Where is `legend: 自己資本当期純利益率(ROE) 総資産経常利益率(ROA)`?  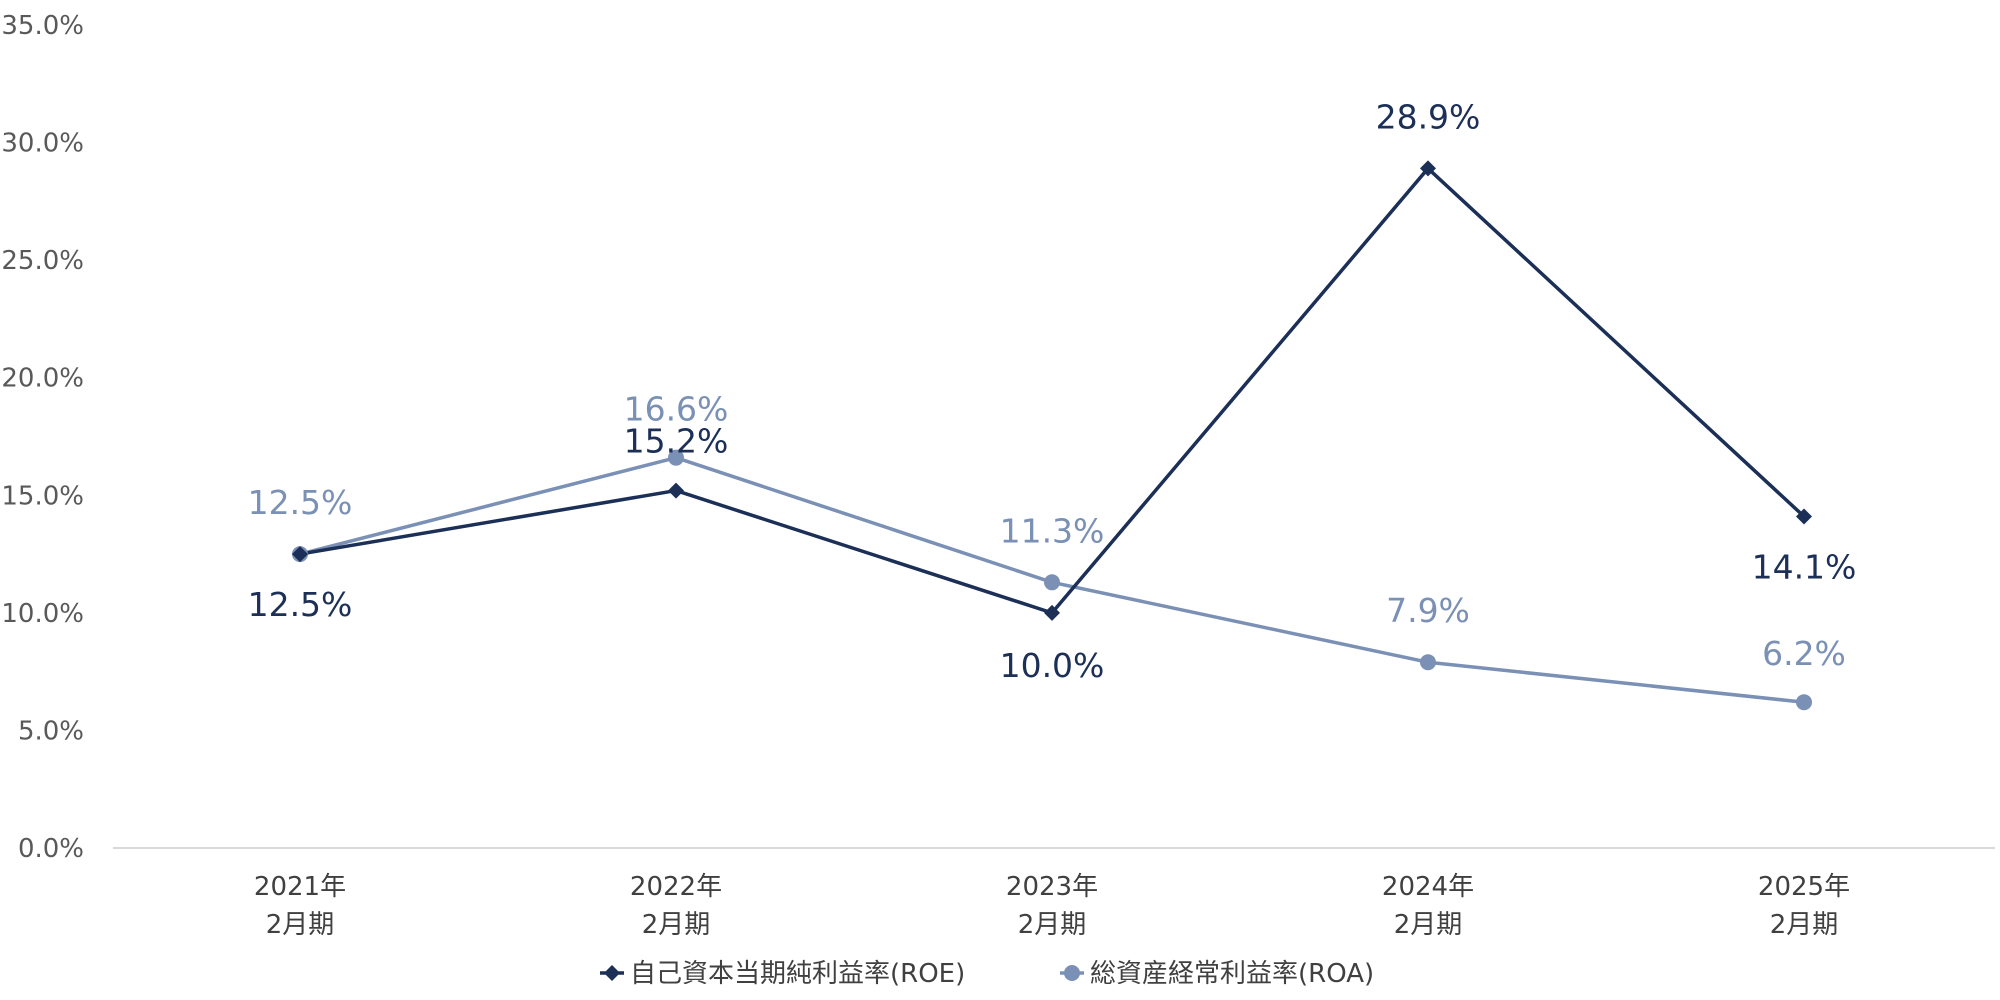 legend: 自己資本当期純利益率(ROE) 総資産経常利益率(ROA) is located at coordinates (987, 974).